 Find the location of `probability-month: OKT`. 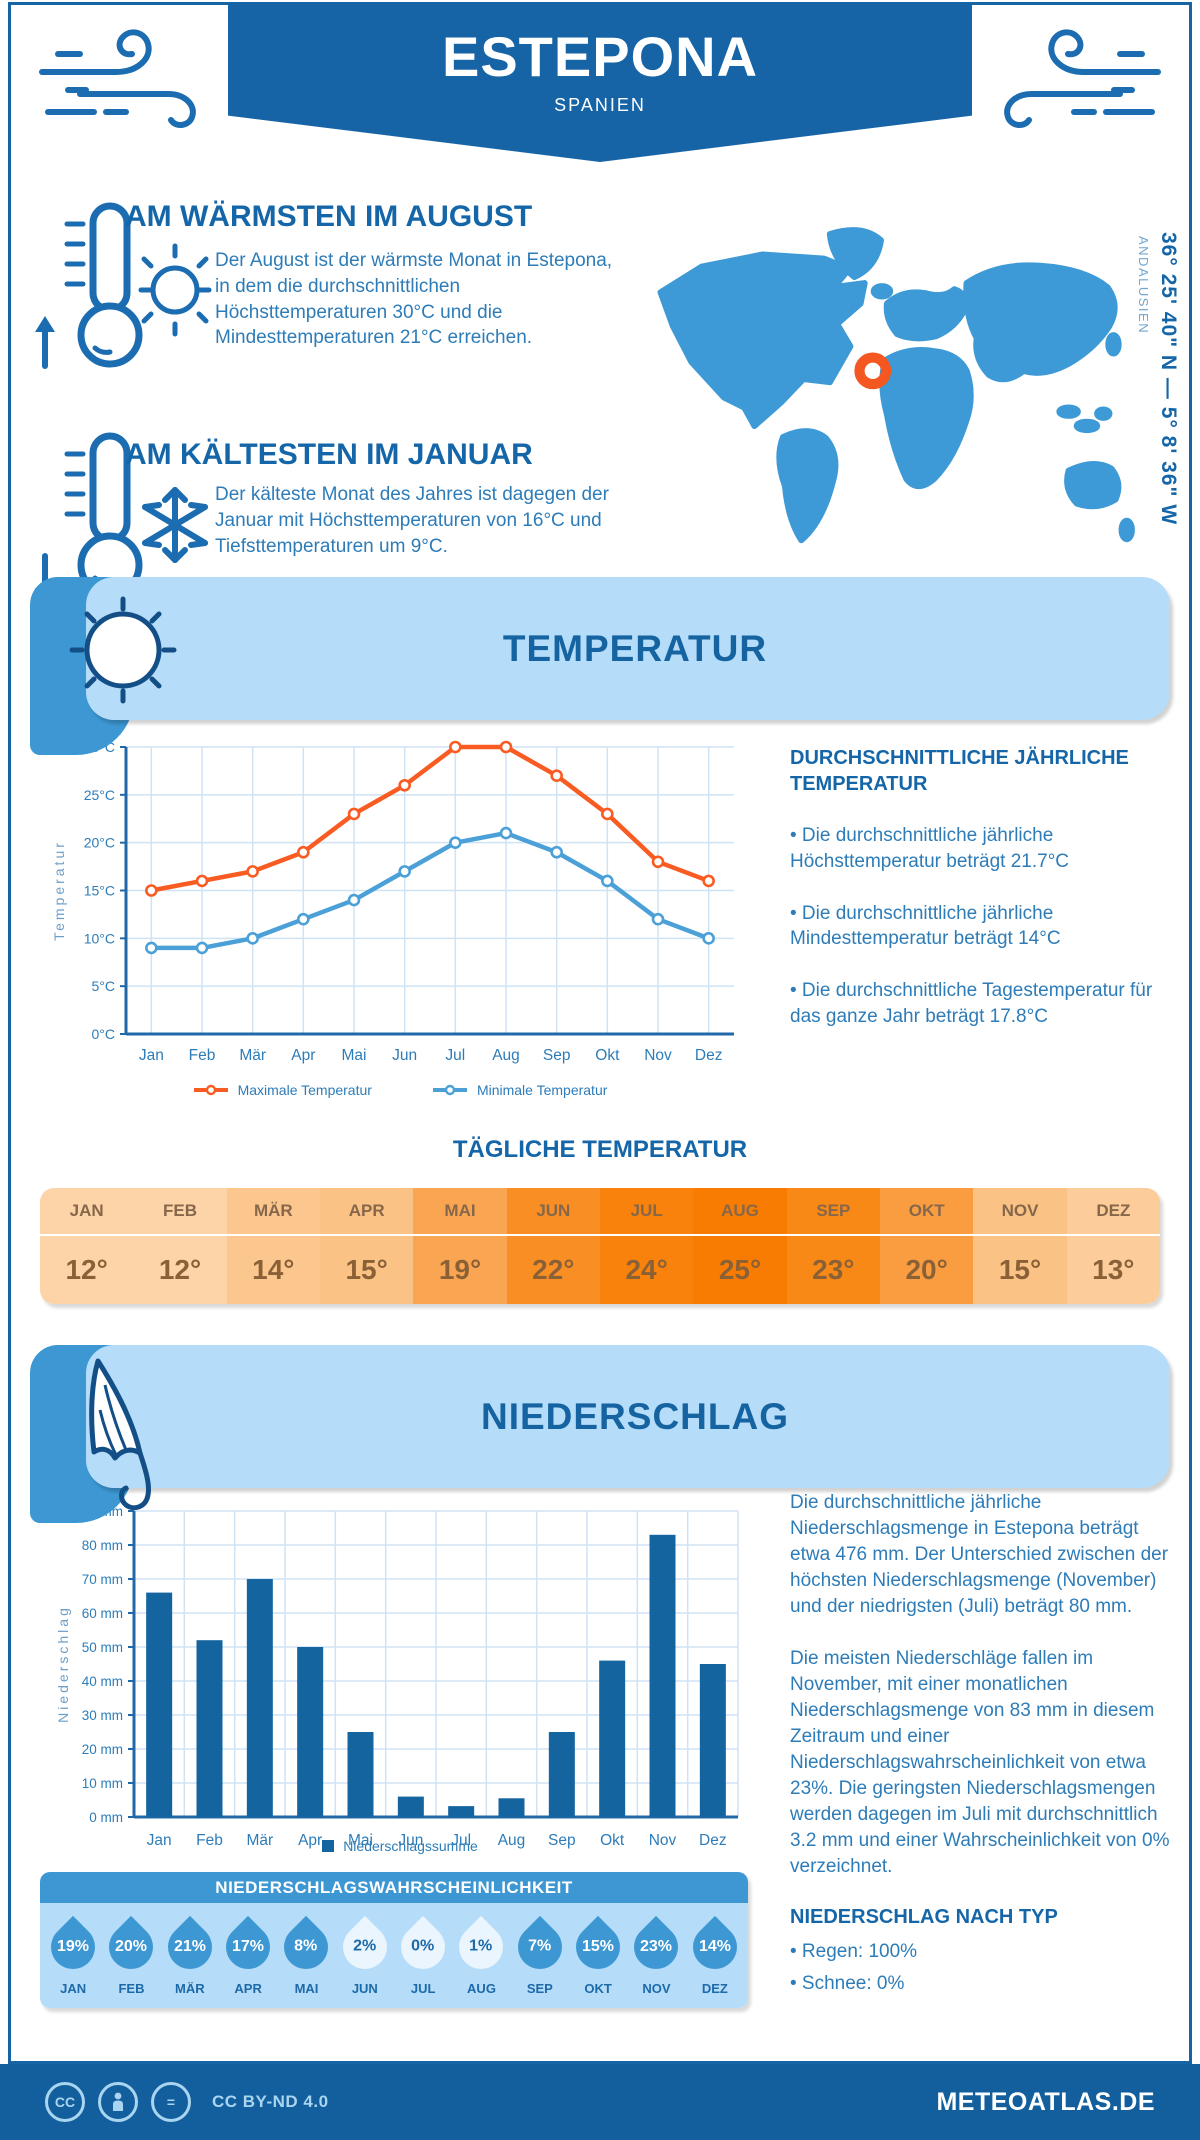

probability-month: OKT is located at coordinates (598, 1988).